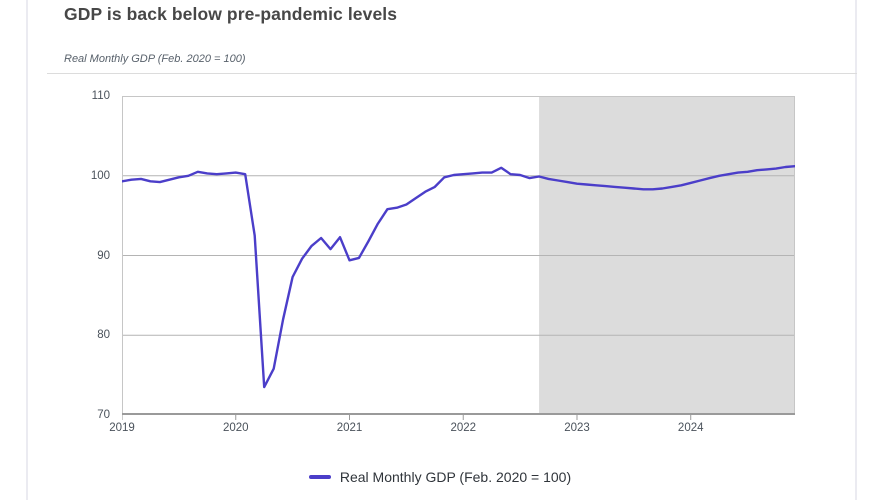 This screenshot has width=880, height=500. What do you see at coordinates (452, 73) in the screenshot?
I see `header-divider` at bounding box center [452, 73].